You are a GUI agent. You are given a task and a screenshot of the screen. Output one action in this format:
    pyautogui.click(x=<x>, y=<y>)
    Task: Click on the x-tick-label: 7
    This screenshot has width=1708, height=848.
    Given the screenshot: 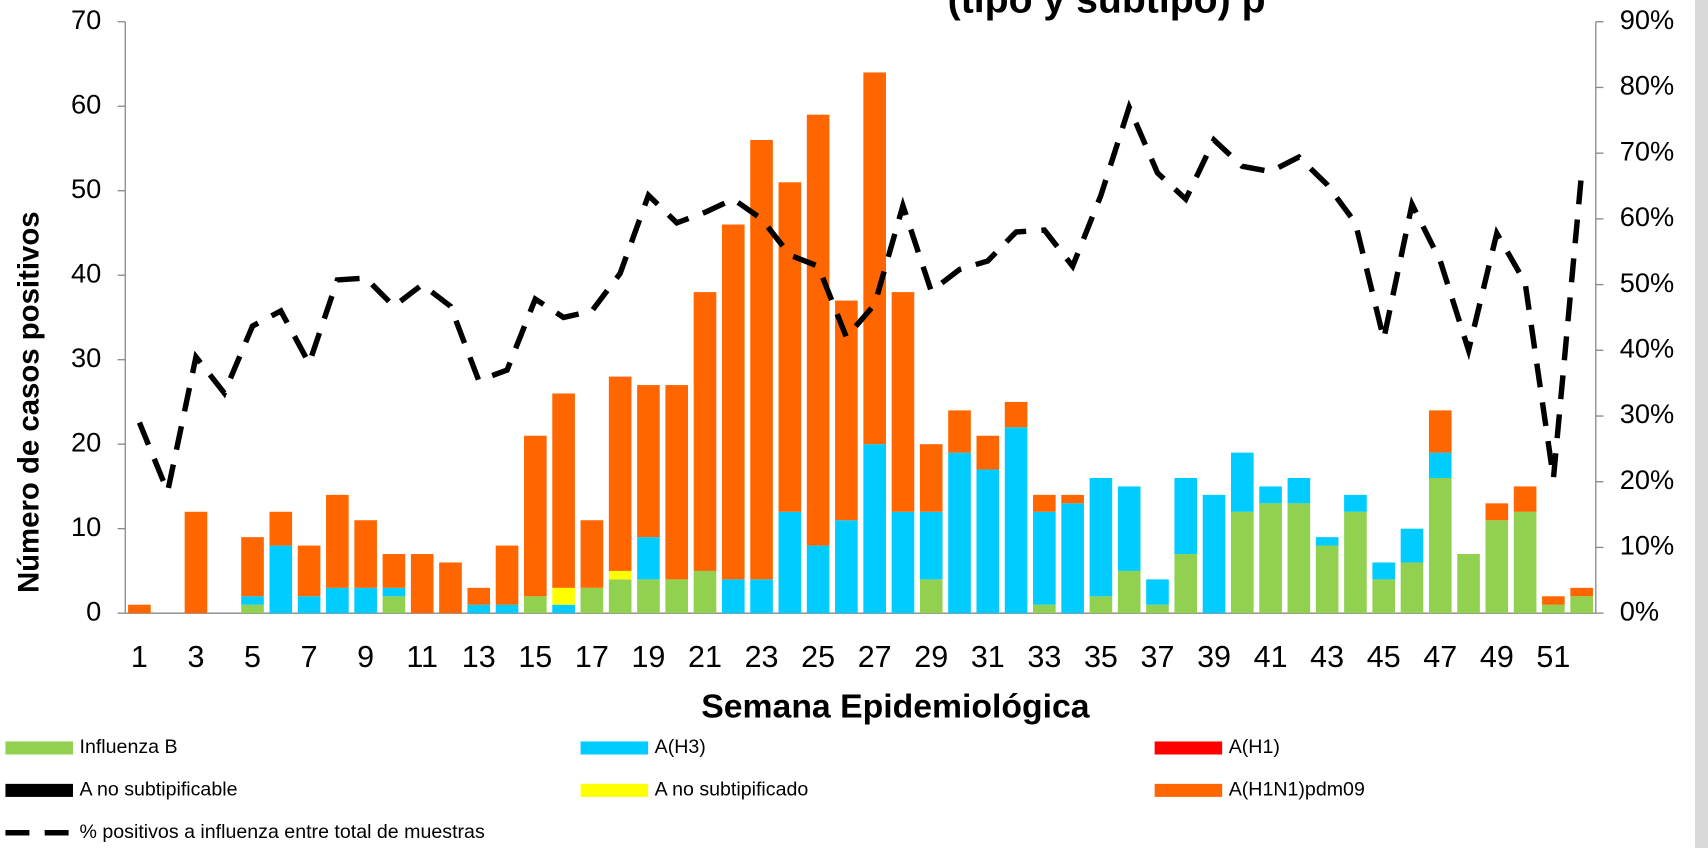 What is the action you would take?
    pyautogui.click(x=309, y=657)
    